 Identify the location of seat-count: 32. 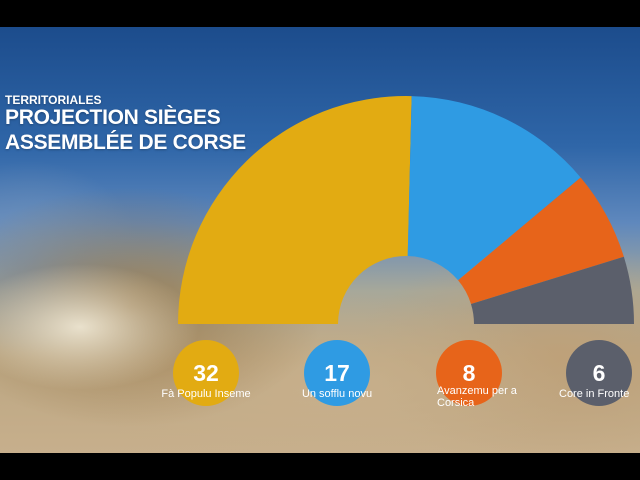
(206, 372).